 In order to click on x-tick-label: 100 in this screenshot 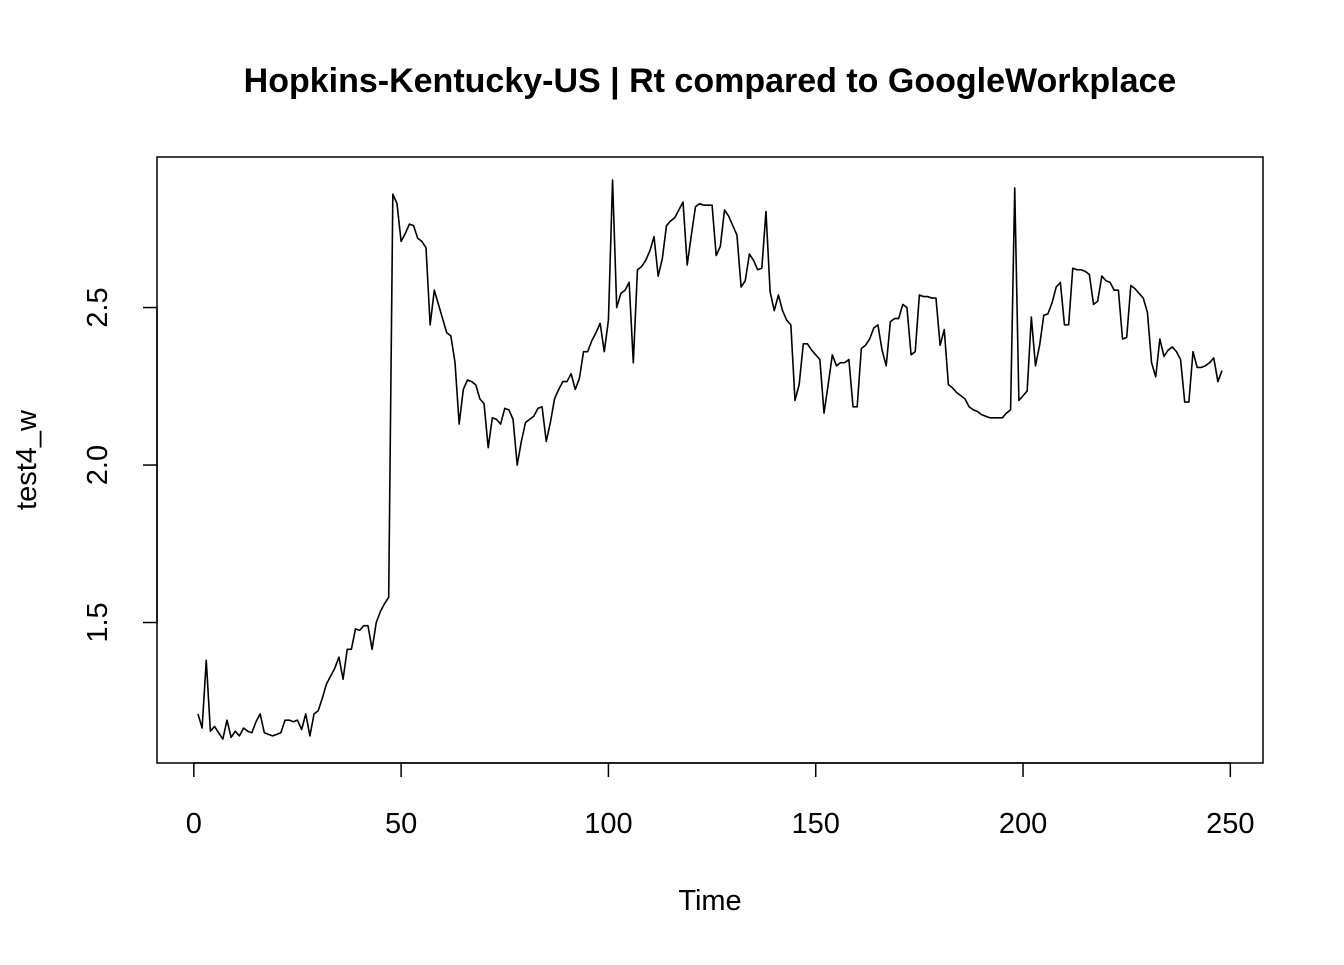, I will do `click(608, 824)`.